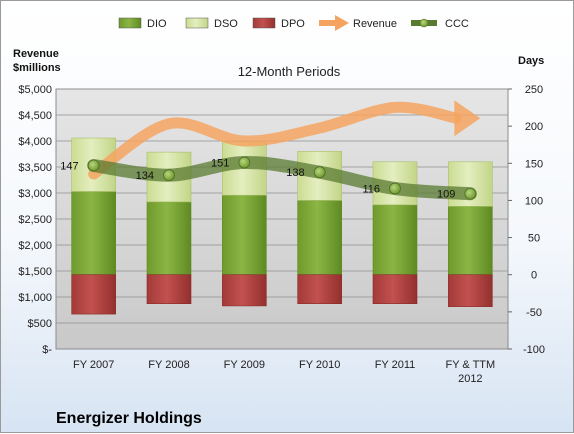  What do you see at coordinates (534, 350) in the screenshot?
I see `y-right-tick-label: -100` at bounding box center [534, 350].